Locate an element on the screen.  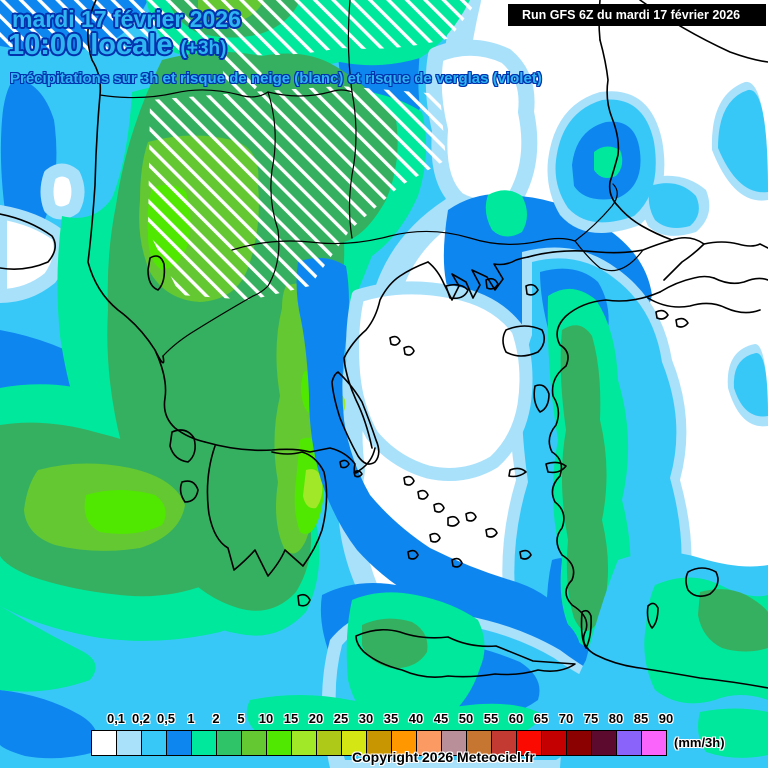
legend-label: 1 is located at coordinates (191, 718).